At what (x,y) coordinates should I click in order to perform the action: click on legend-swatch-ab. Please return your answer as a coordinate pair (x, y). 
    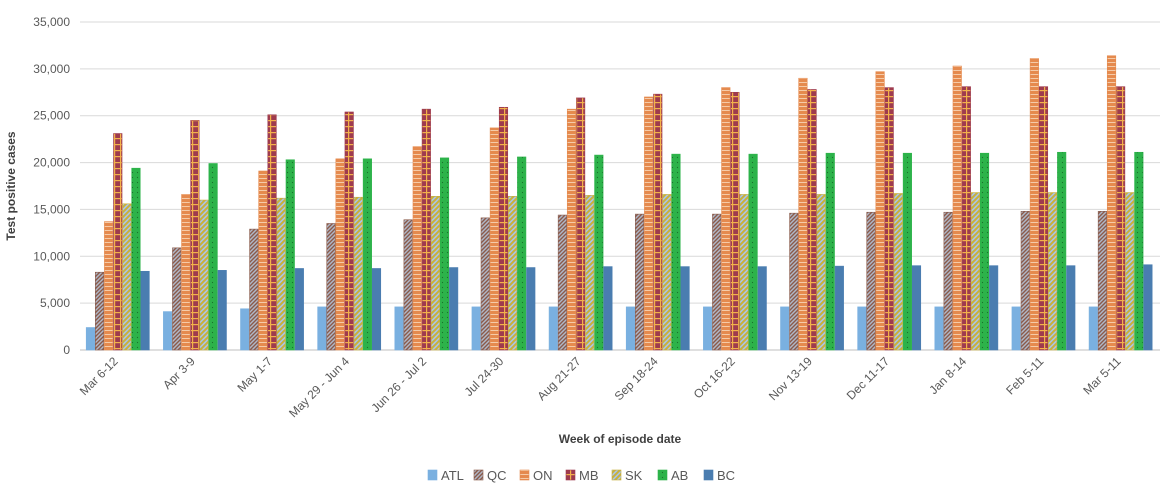
    Looking at the image, I should click on (662, 475).